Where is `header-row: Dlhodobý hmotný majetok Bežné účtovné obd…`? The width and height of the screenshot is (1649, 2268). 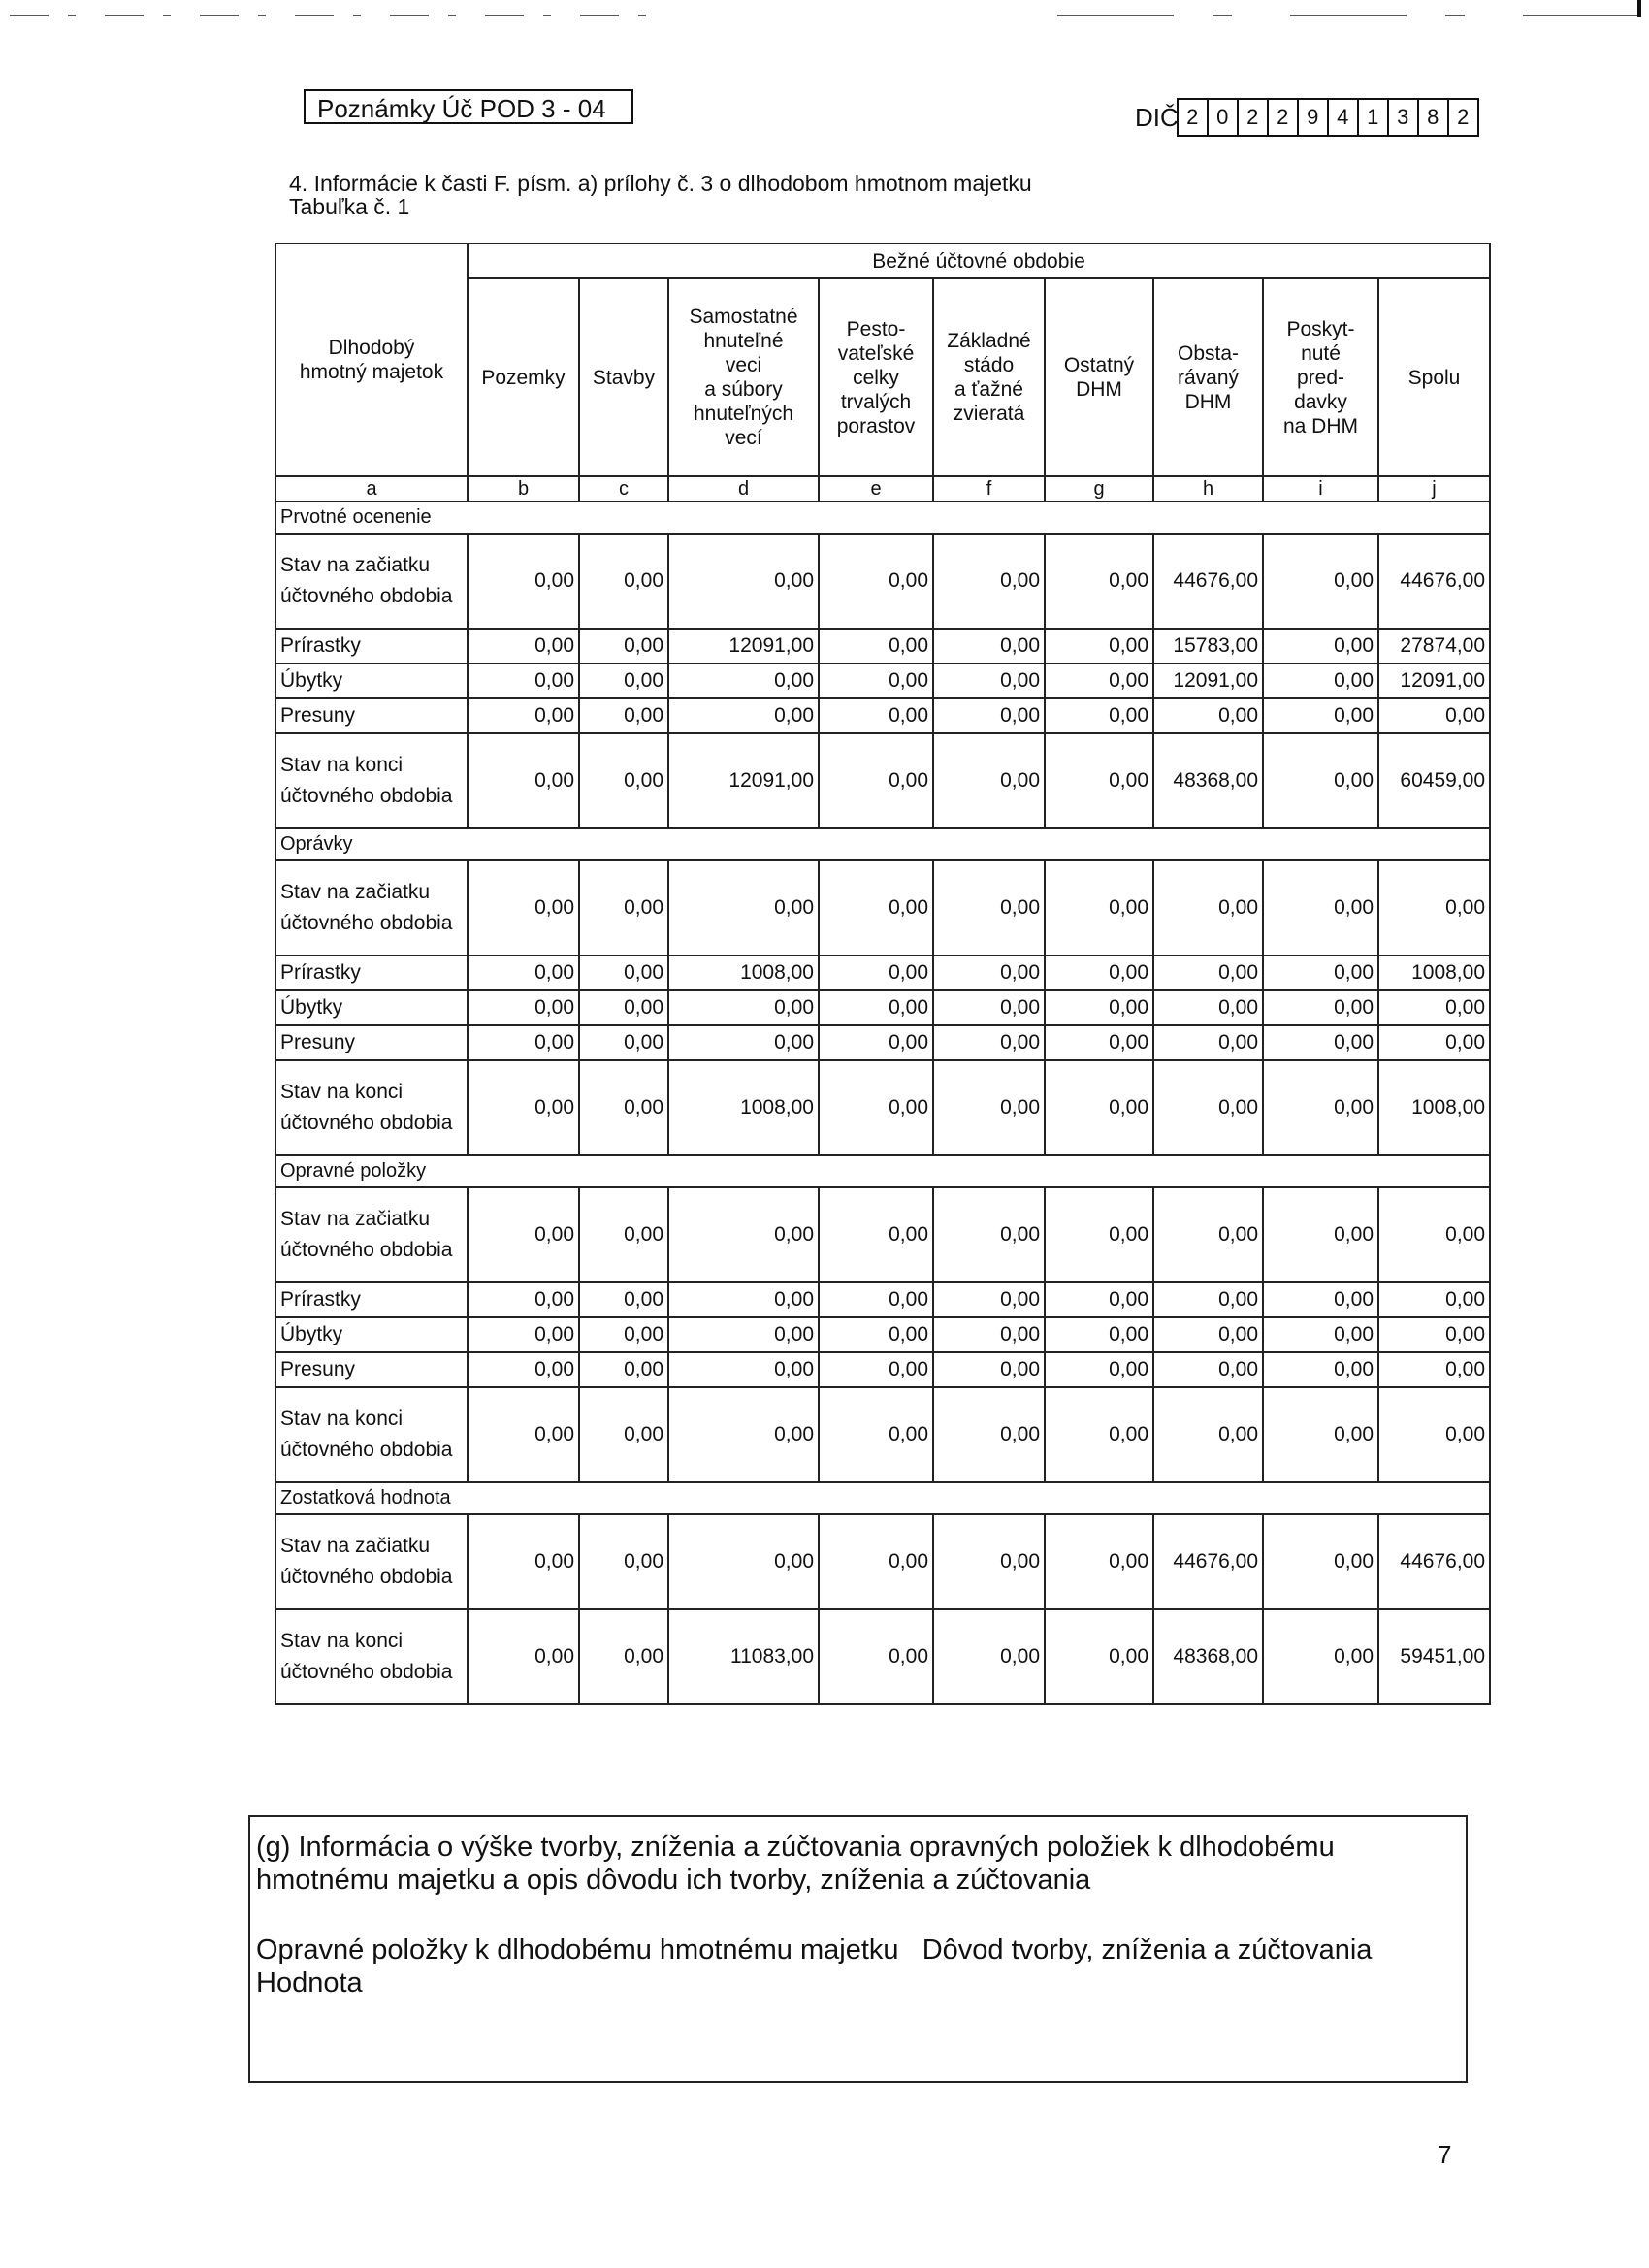 header-row: Dlhodobý hmotný majetok Bežné účtovné obd… is located at coordinates (883, 360).